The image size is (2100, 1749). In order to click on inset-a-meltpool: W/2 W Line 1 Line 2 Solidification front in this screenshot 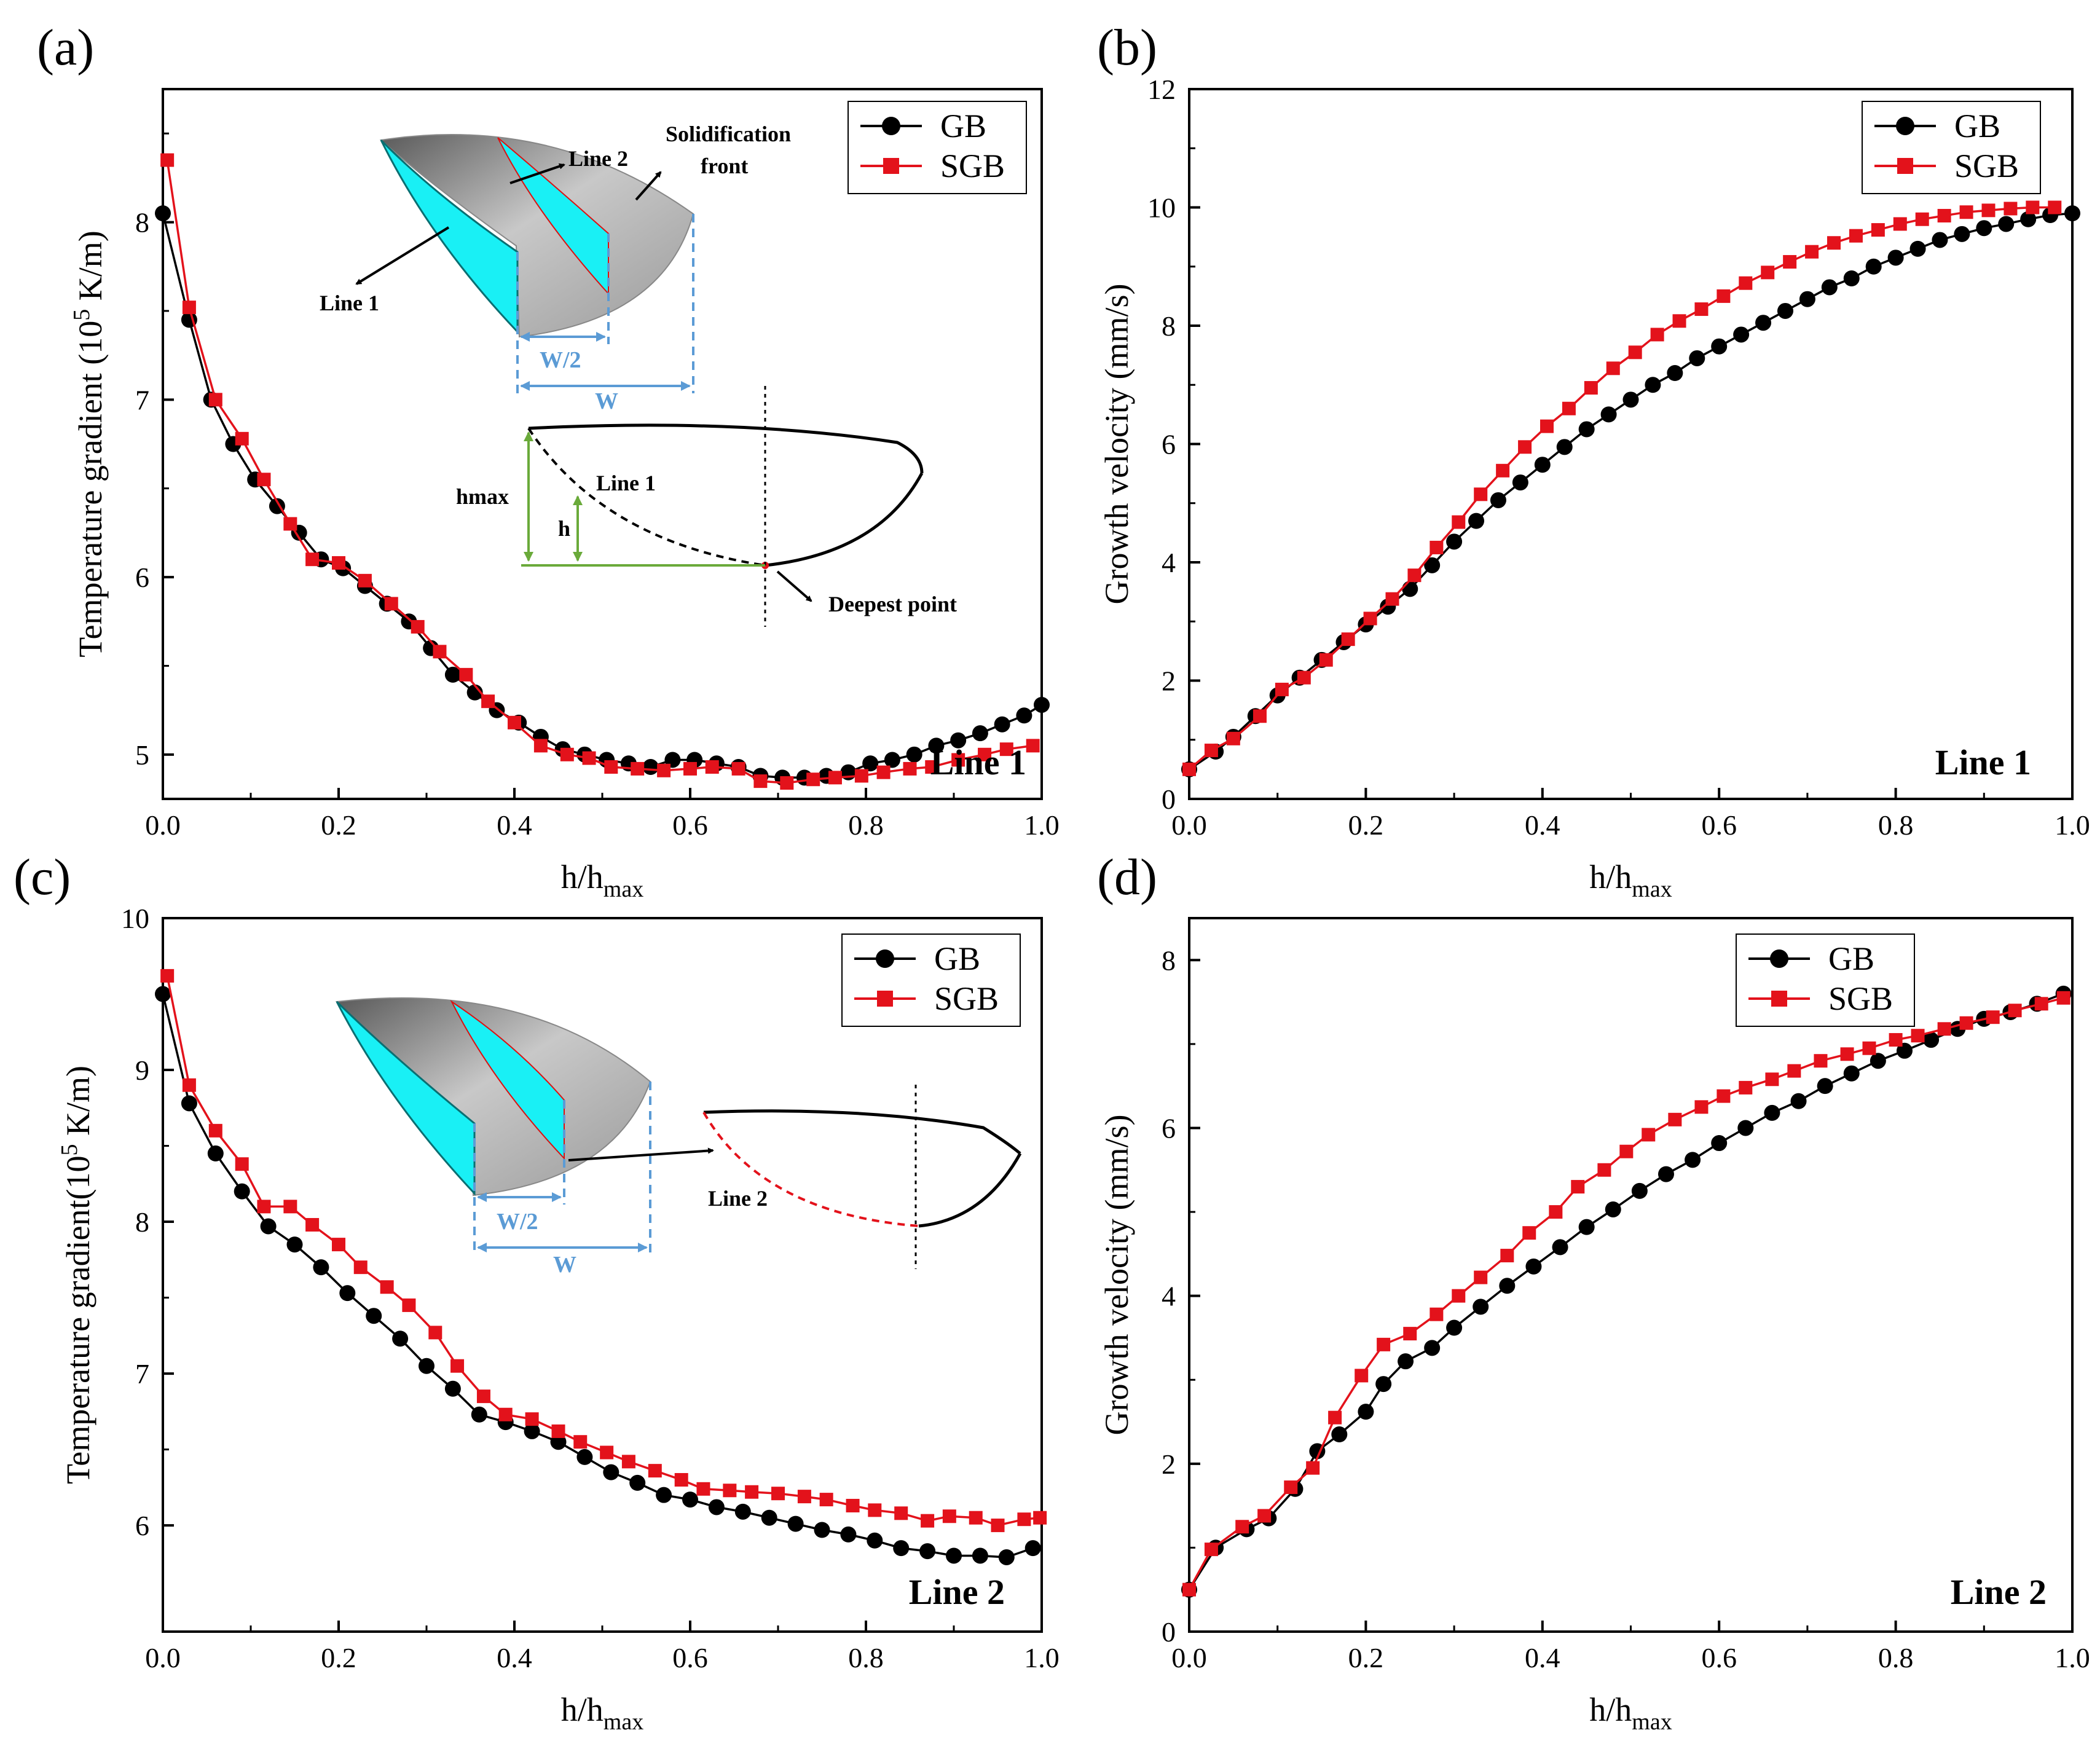, I will do `click(556, 268)`.